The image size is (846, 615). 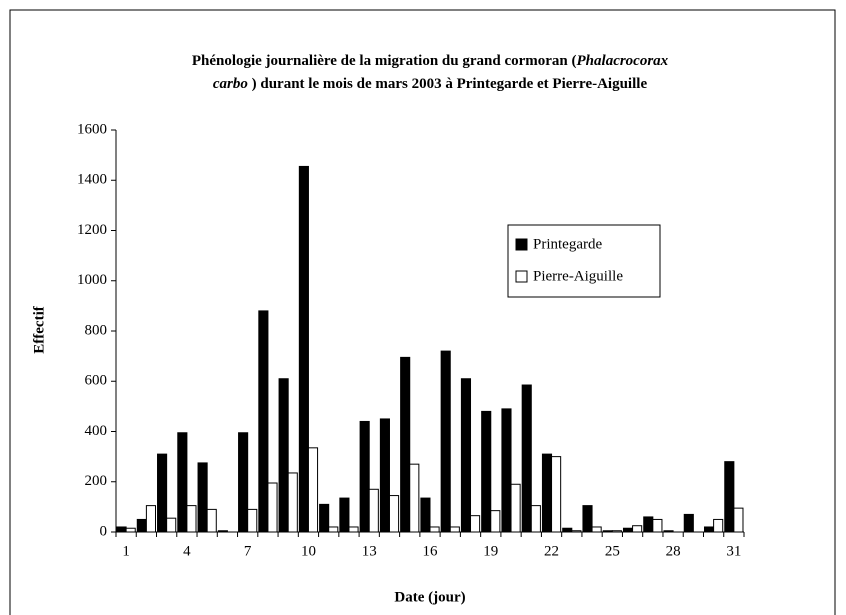 What do you see at coordinates (584, 261) in the screenshot?
I see `legend-box` at bounding box center [584, 261].